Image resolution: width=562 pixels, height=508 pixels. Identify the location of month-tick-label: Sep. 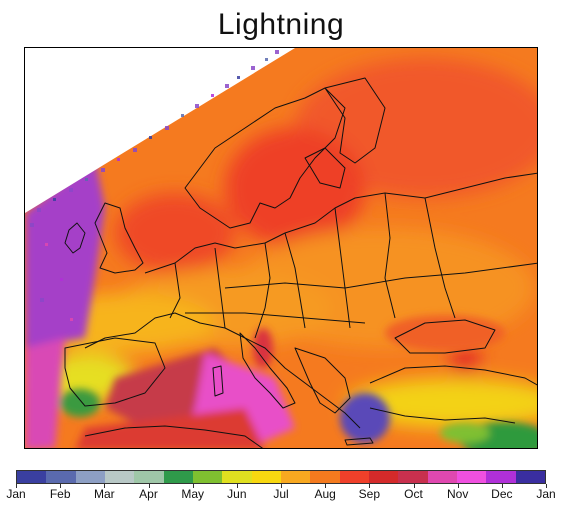
(369, 494).